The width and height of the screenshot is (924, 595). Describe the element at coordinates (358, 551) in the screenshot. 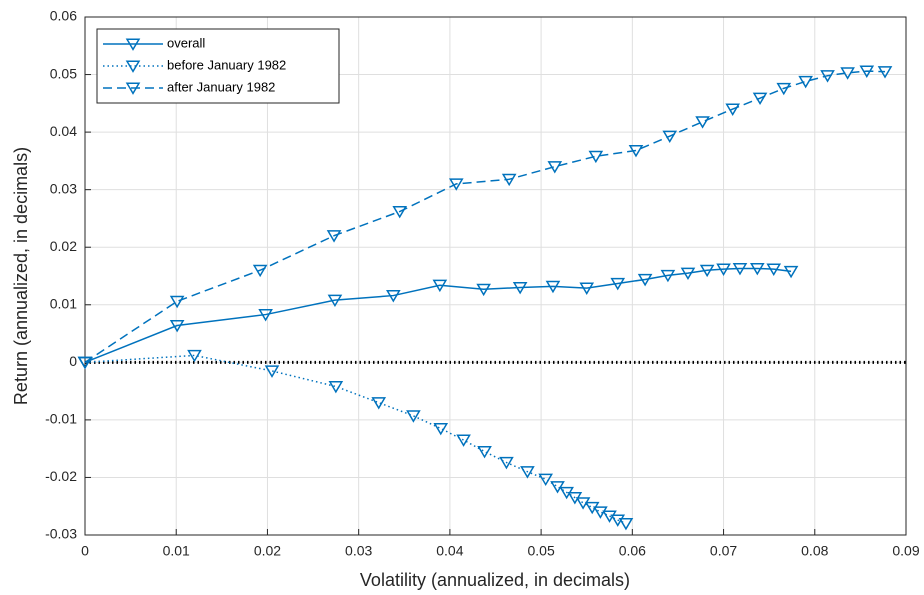

I see `x-tick-label: 0.03` at that location.